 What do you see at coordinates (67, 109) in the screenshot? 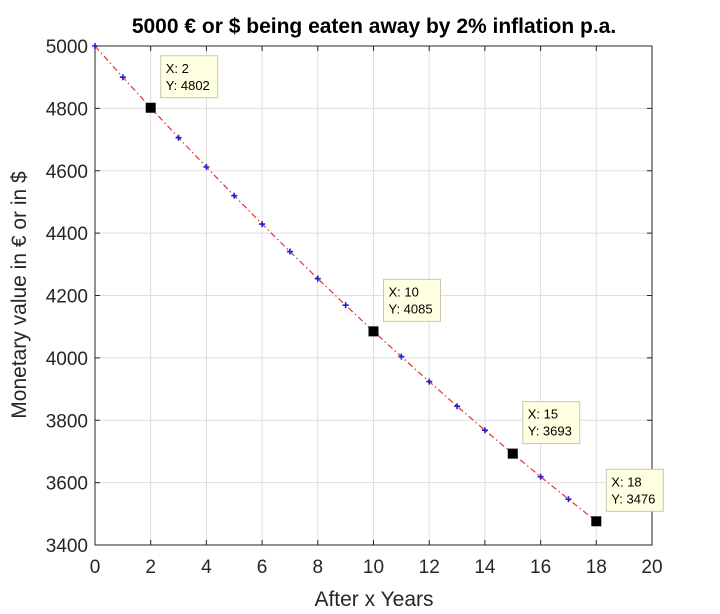
I see `y-tick-label: 4800` at bounding box center [67, 109].